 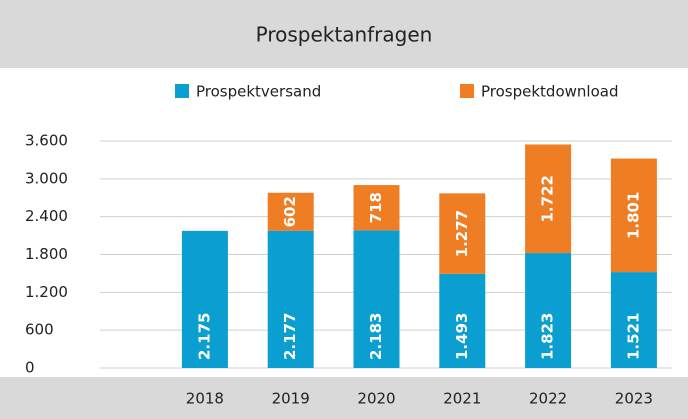 What do you see at coordinates (344, 398) in the screenshot?
I see `axis-band` at bounding box center [344, 398].